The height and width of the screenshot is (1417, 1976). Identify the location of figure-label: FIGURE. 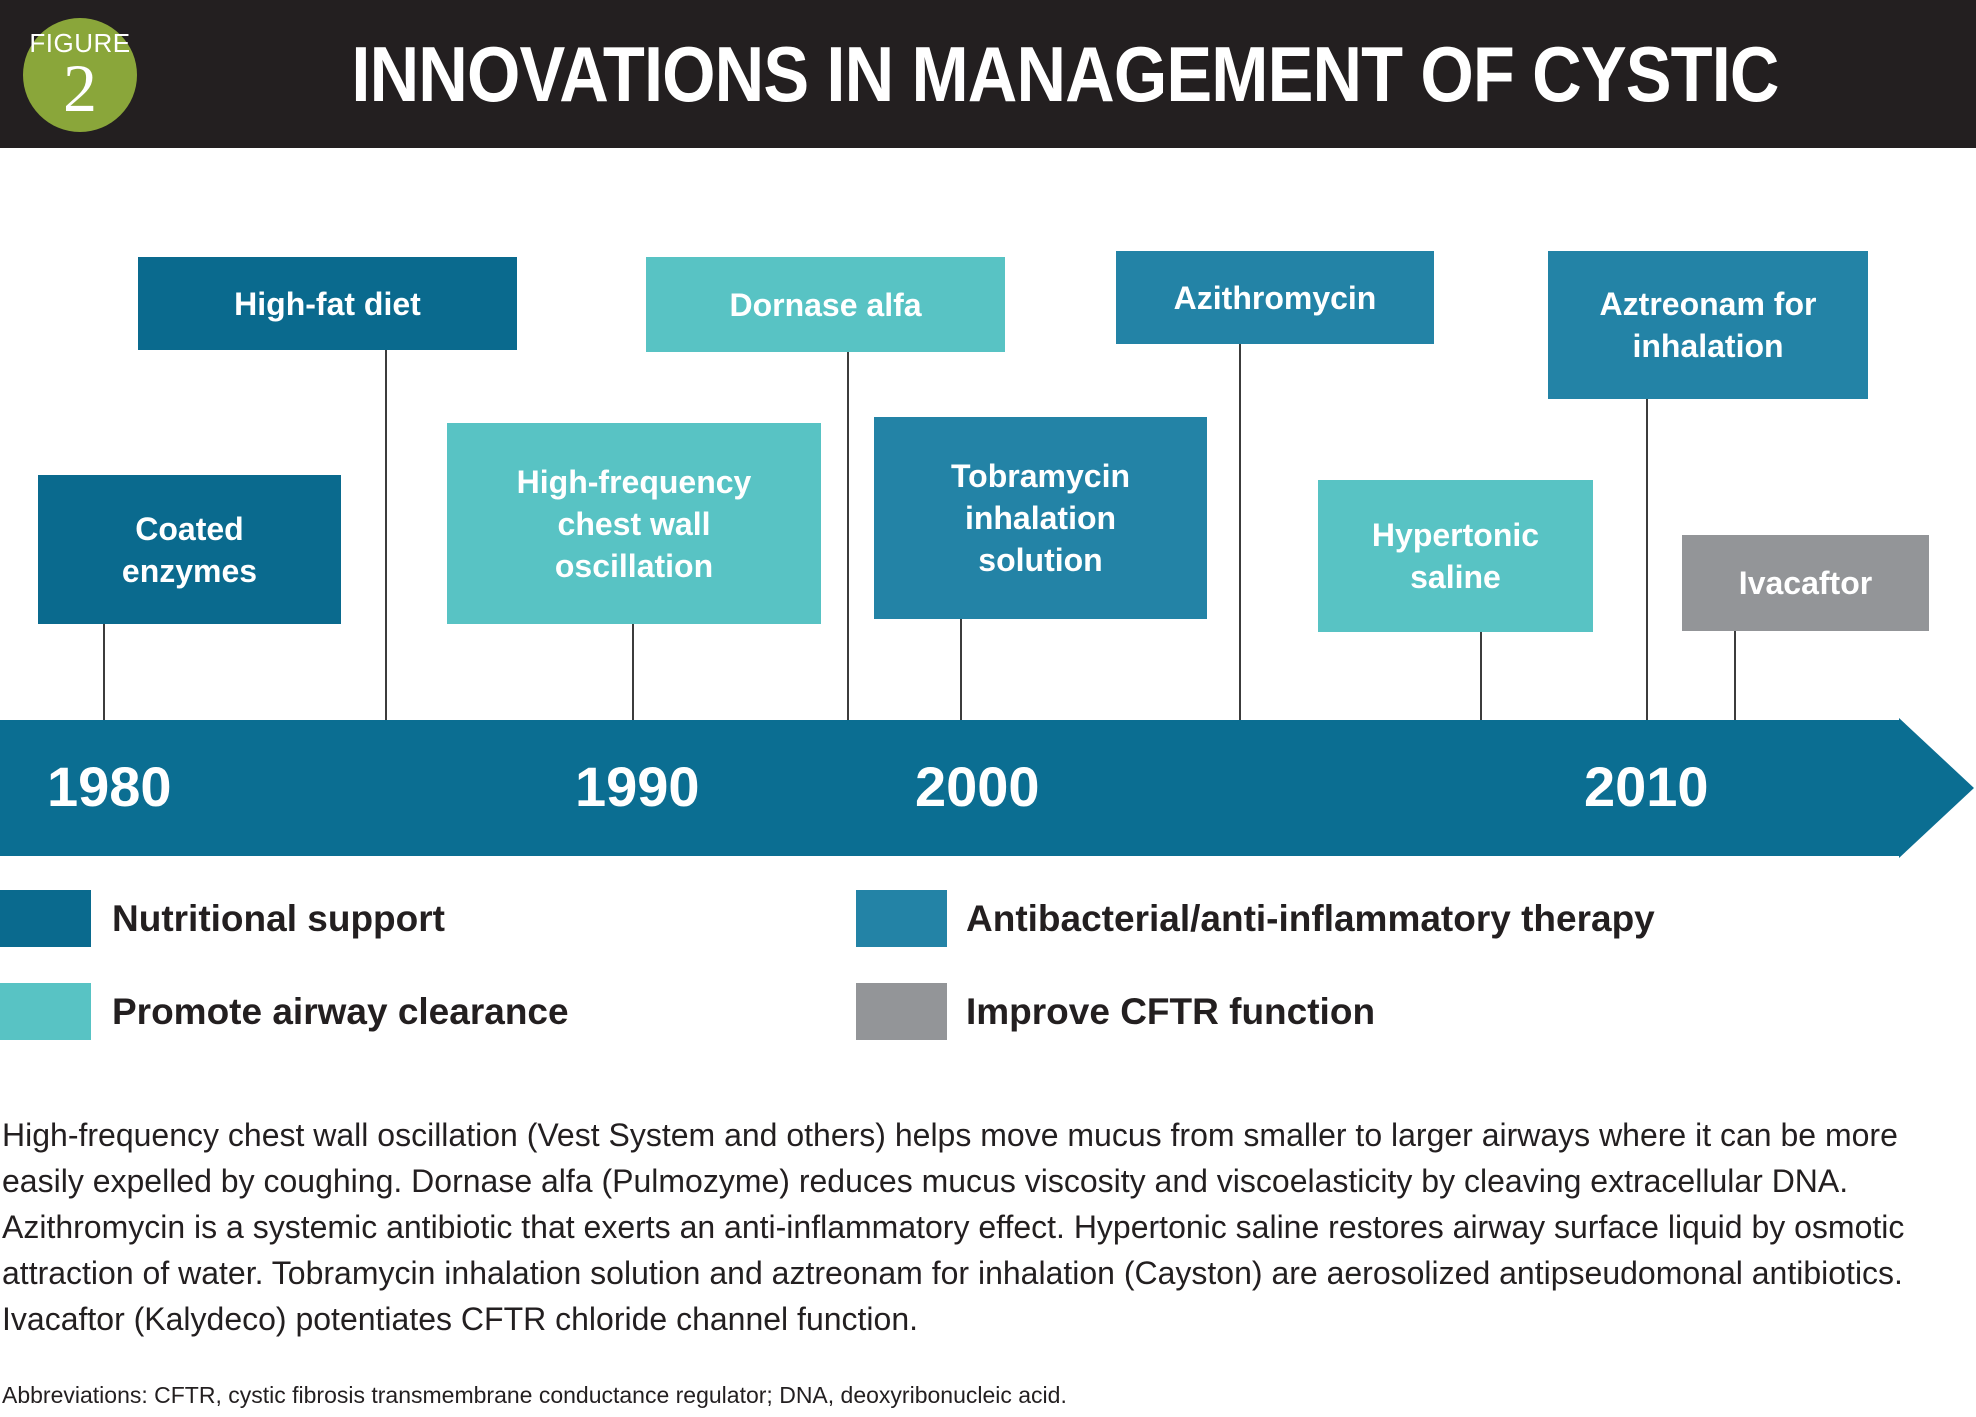
(80, 43).